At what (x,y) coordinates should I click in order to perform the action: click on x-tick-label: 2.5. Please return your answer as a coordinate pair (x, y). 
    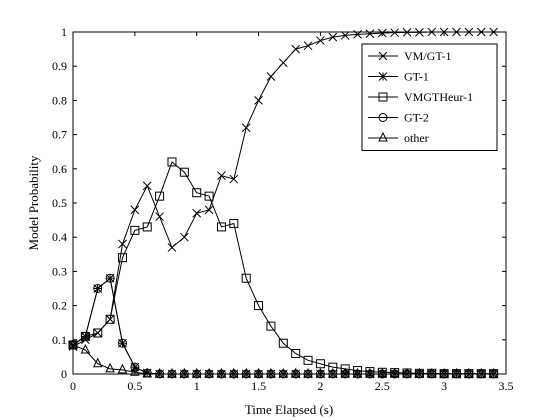
    Looking at the image, I should click on (382, 386).